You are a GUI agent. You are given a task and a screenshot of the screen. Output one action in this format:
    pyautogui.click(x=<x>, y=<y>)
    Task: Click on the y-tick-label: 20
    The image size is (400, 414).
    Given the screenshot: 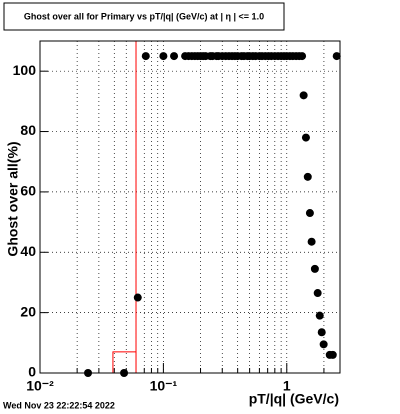 What is the action you would take?
    pyautogui.click(x=28, y=311)
    